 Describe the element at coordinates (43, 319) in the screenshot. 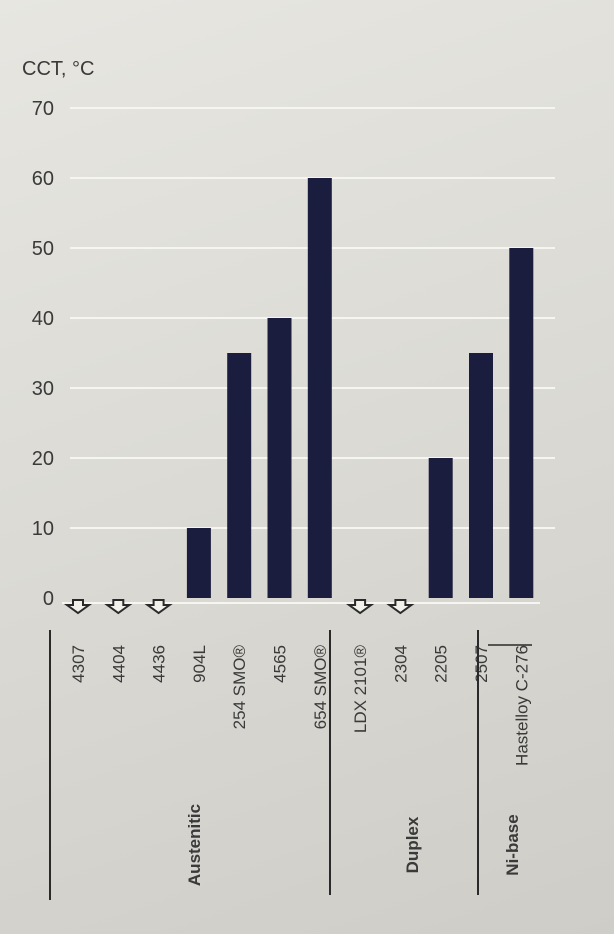

I see `y-tick-label-40: 40` at that location.